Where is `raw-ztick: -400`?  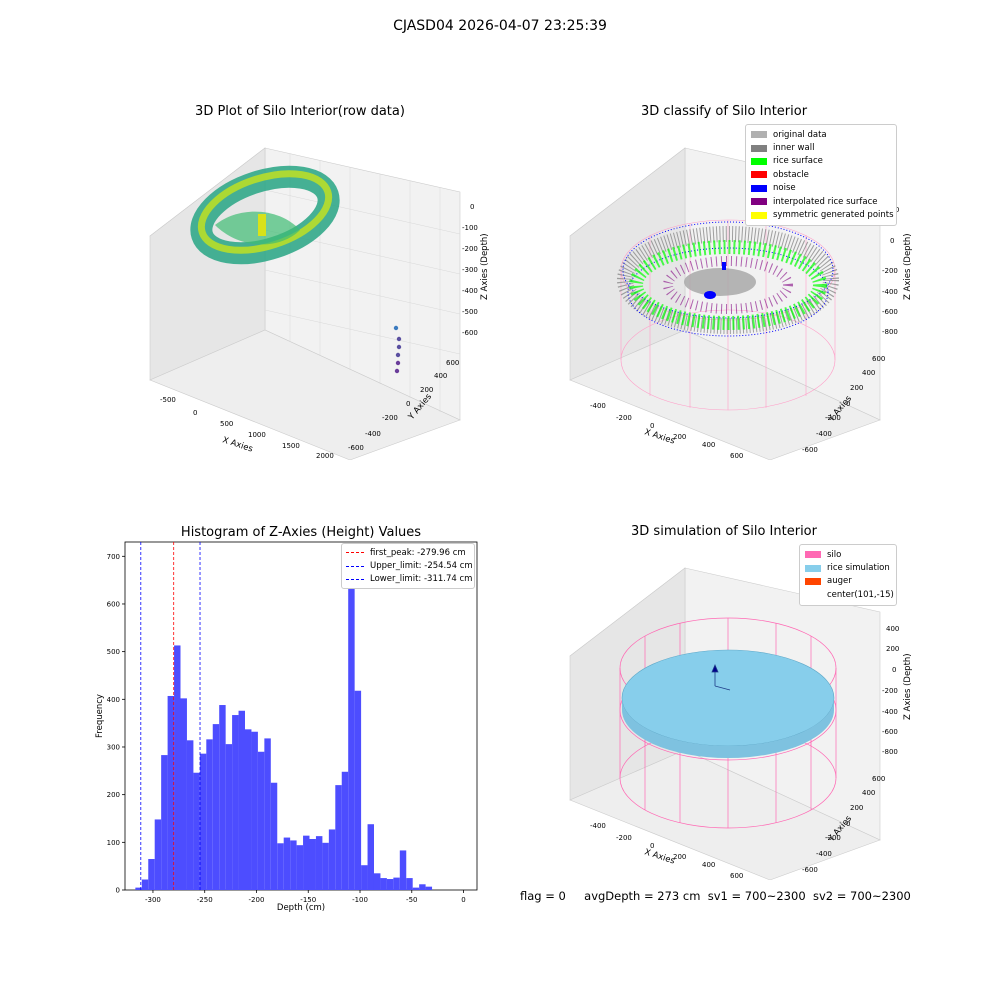 raw-ztick: -400 is located at coordinates (470, 291).